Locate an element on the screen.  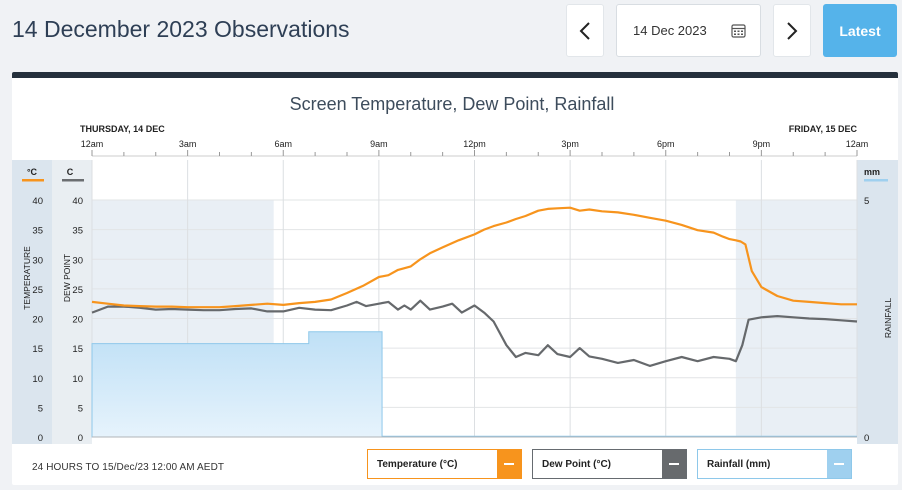
x-tick-label-5: 3pm is located at coordinates (570, 144).